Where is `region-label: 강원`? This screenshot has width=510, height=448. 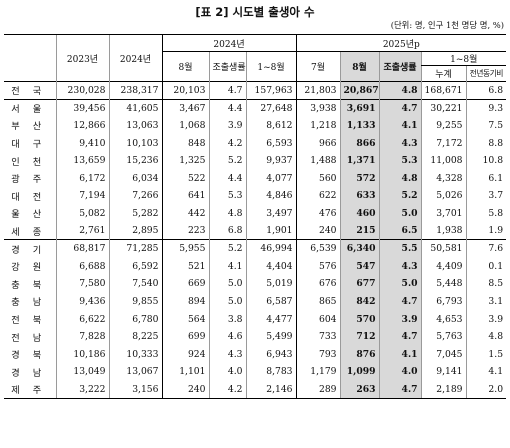
region-label: 강원 is located at coordinates (33, 268).